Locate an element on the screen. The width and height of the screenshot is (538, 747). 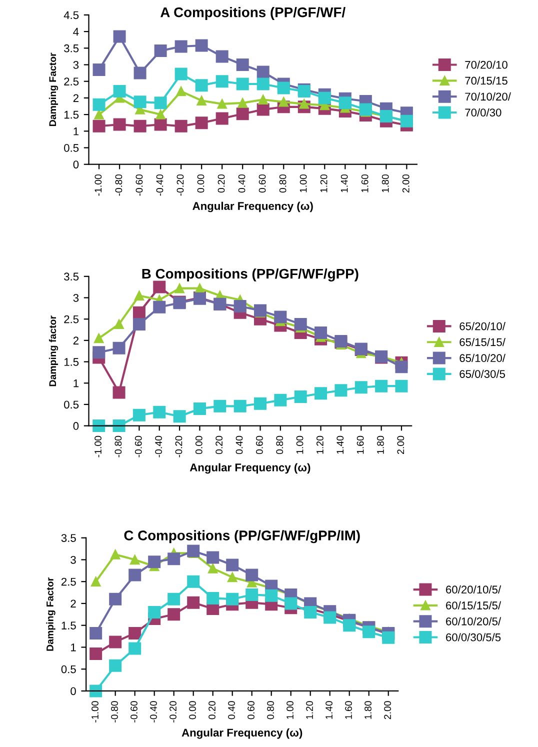
y-axis-title: Damping factor is located at coordinates (53, 351).